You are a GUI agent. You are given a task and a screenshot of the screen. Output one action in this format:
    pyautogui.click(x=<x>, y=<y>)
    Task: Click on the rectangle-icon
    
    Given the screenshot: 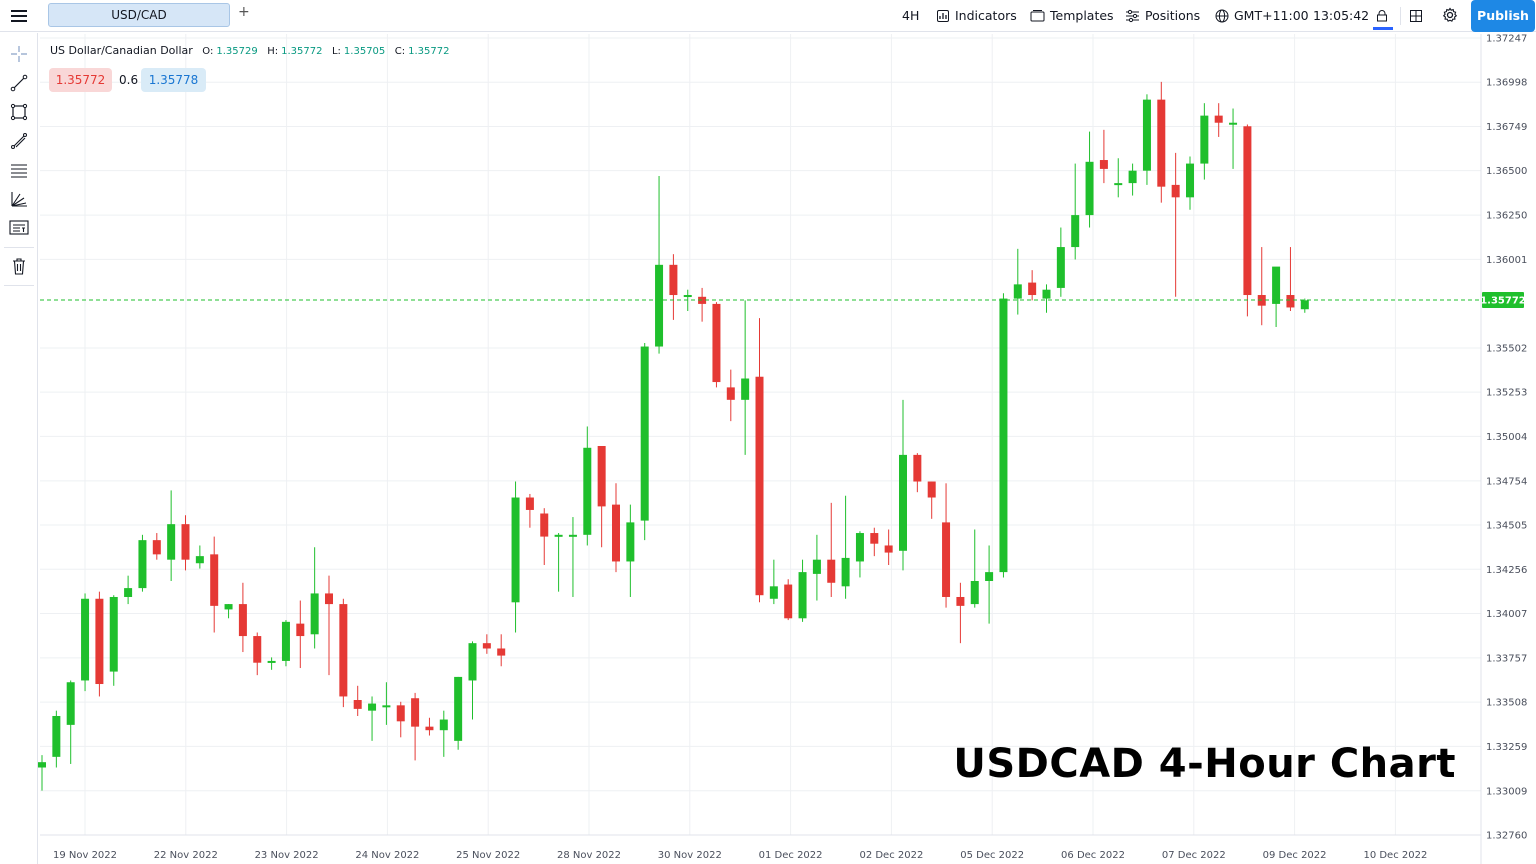 What is the action you would take?
    pyautogui.click(x=19, y=112)
    